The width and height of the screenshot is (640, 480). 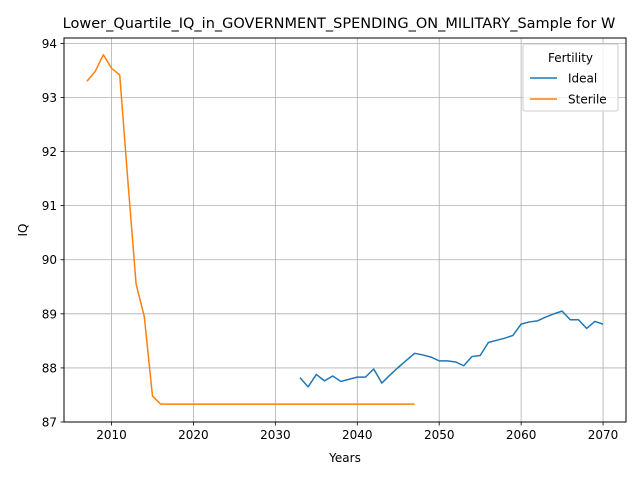 I want to click on y-tick-label: 89, so click(x=49, y=314).